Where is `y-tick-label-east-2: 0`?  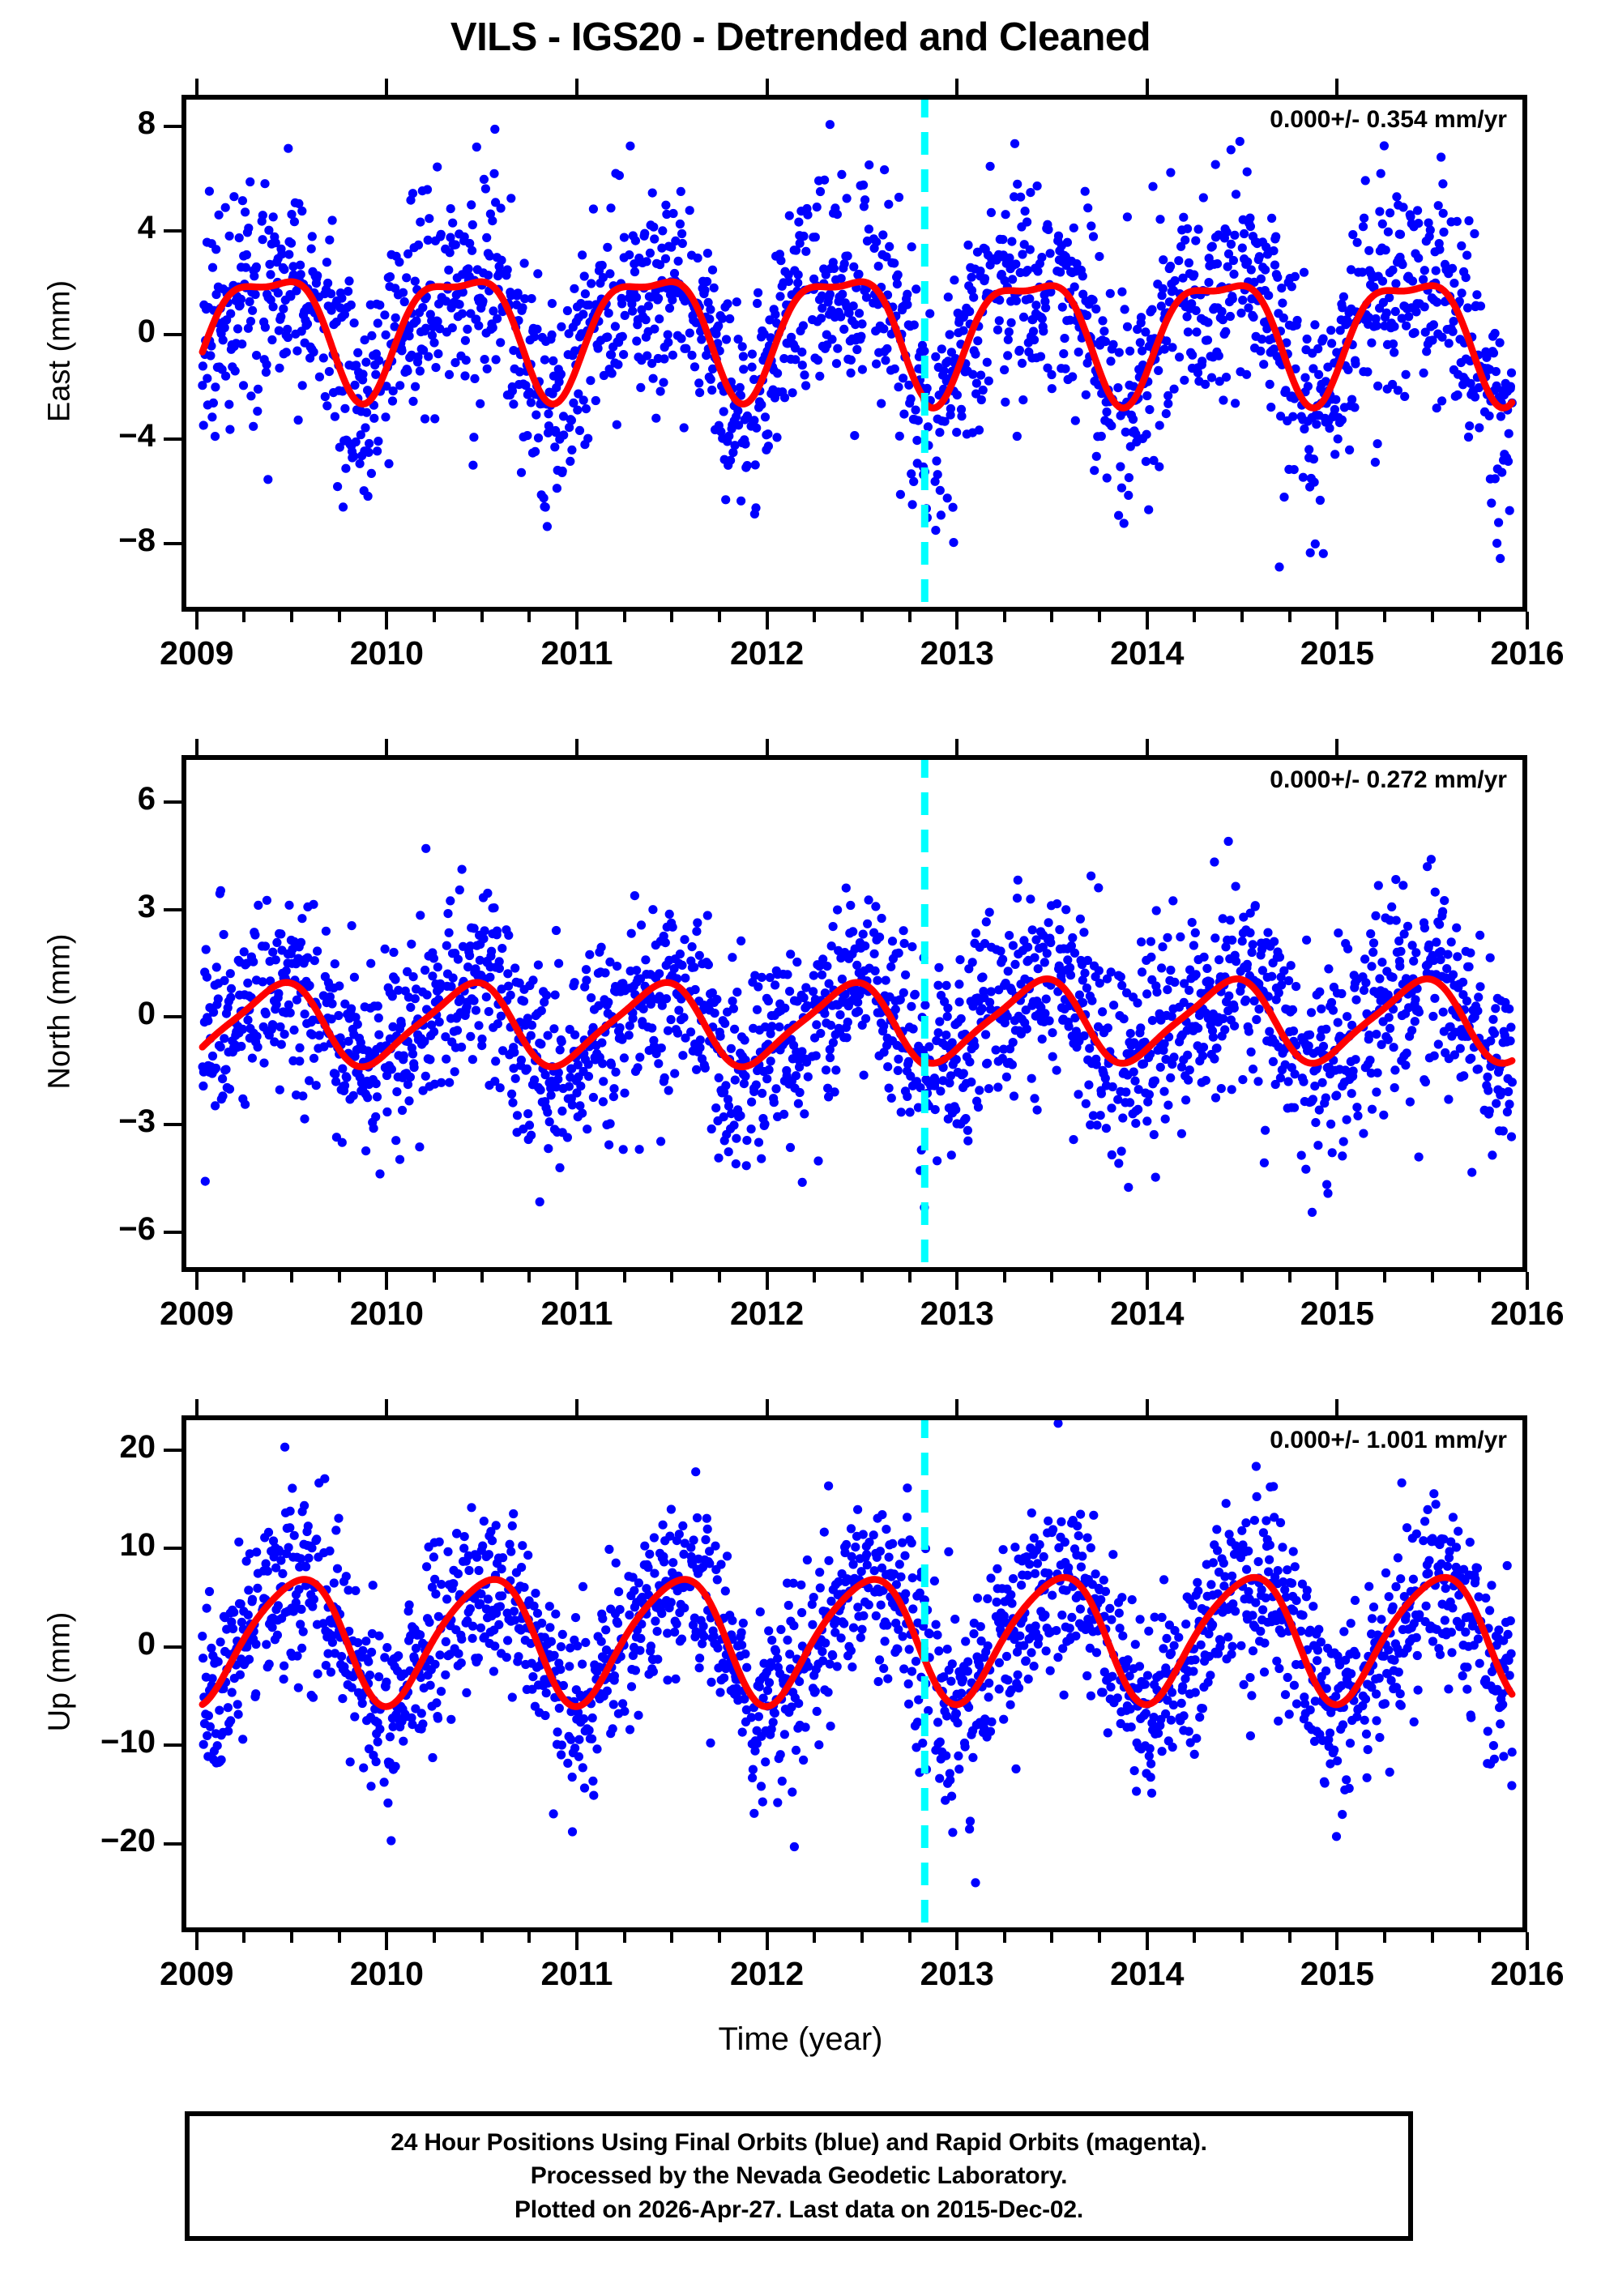
y-tick-label-east-2: 0 is located at coordinates (147, 332).